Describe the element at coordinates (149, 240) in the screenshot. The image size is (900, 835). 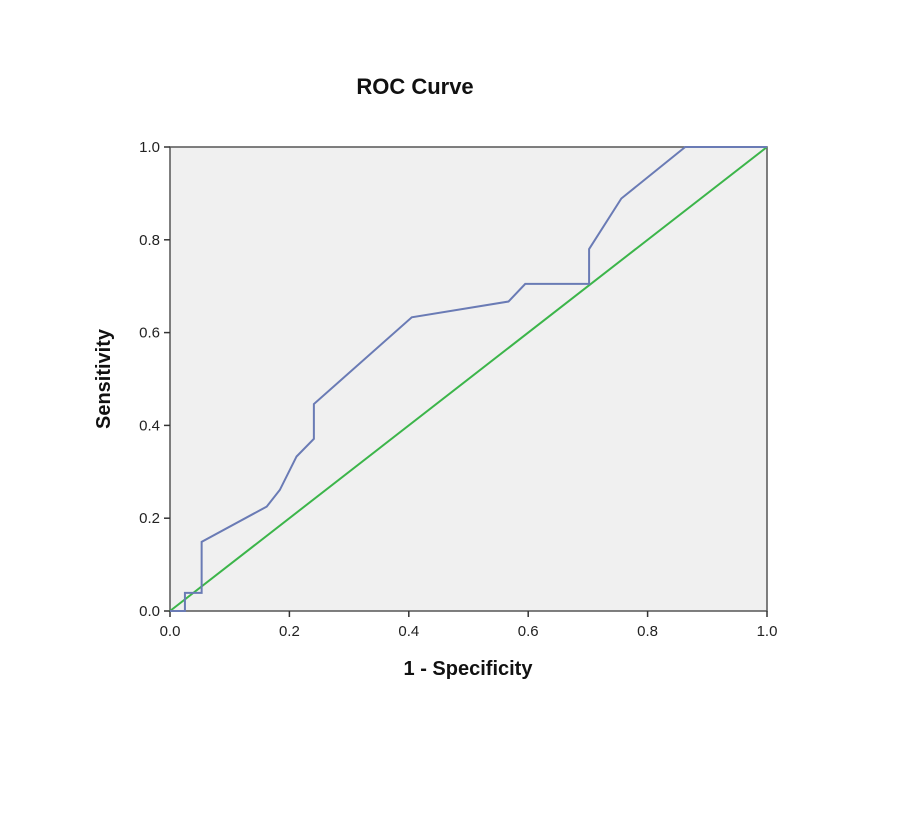
I see `y-tick-label: 0.8` at that location.